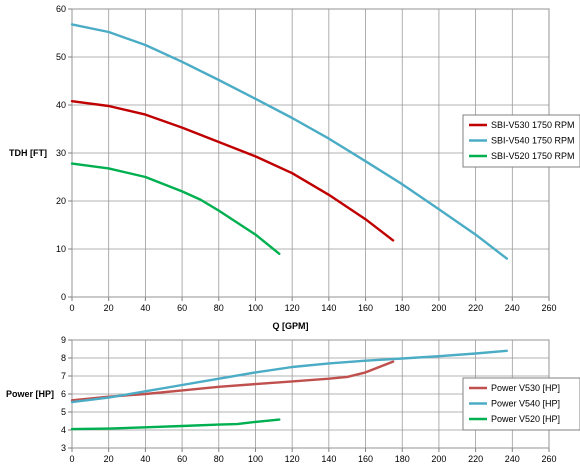 This screenshot has width=580, height=476. What do you see at coordinates (533, 156) in the screenshot?
I see `legend-label: SBI-V520 1750 RPM` at bounding box center [533, 156].